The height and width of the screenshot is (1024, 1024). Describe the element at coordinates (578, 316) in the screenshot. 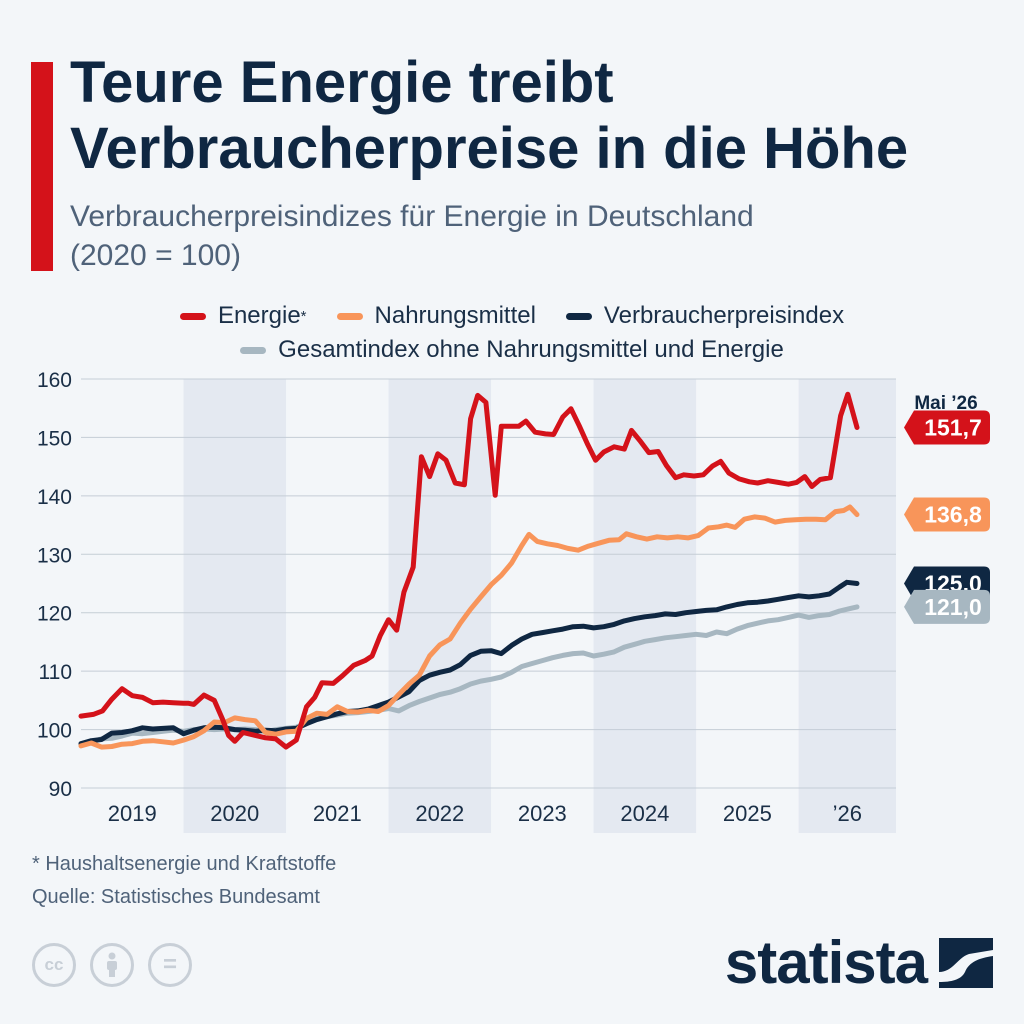

I see `legend-swatch-verbraucherpreisindex` at that location.